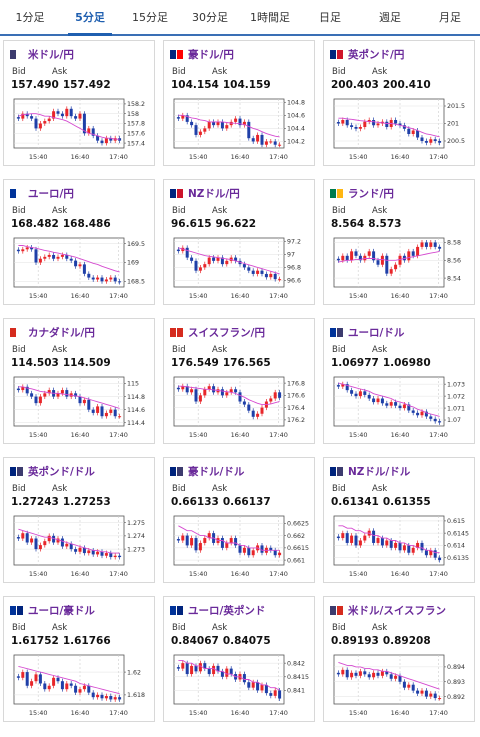  What do you see at coordinates (30, 17) in the screenshot?
I see `tab-0: 1分足` at bounding box center [30, 17].